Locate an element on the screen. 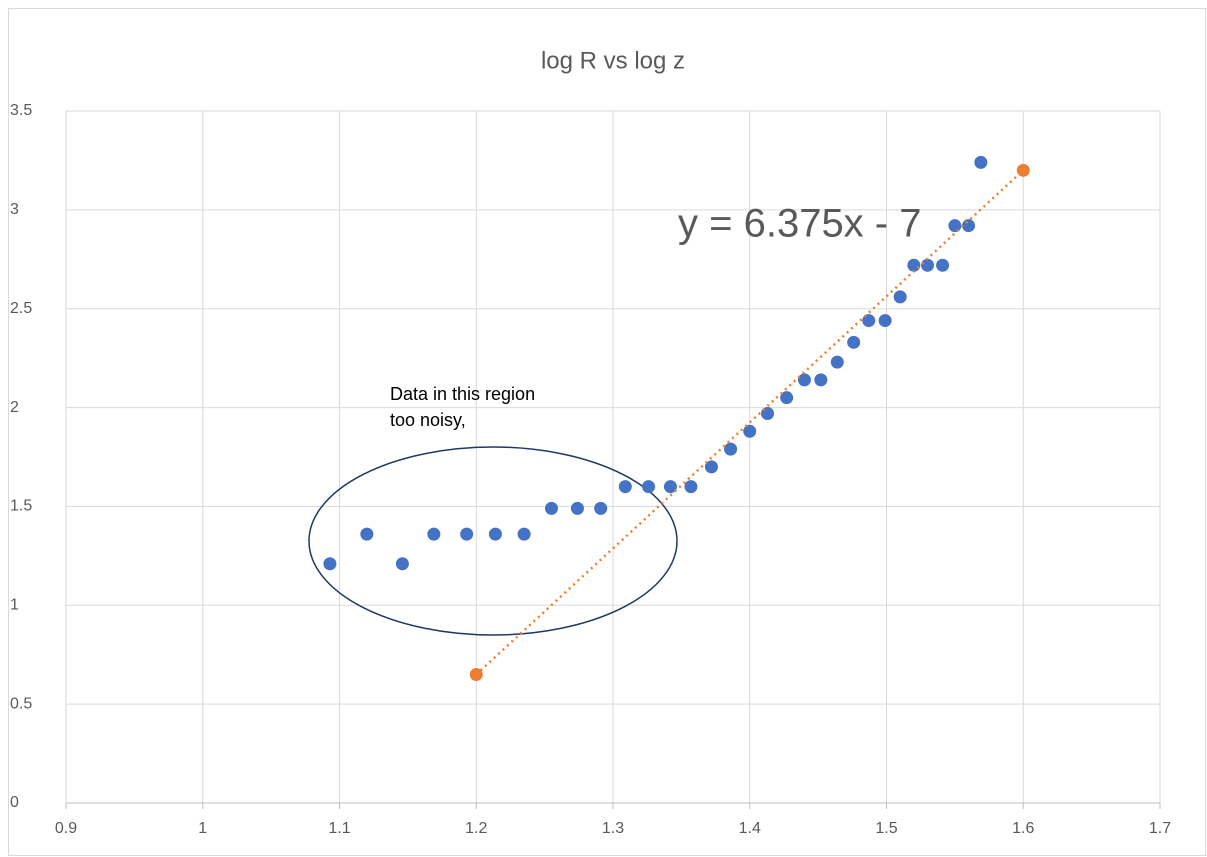  annotation: too noisy, is located at coordinates (428, 420).